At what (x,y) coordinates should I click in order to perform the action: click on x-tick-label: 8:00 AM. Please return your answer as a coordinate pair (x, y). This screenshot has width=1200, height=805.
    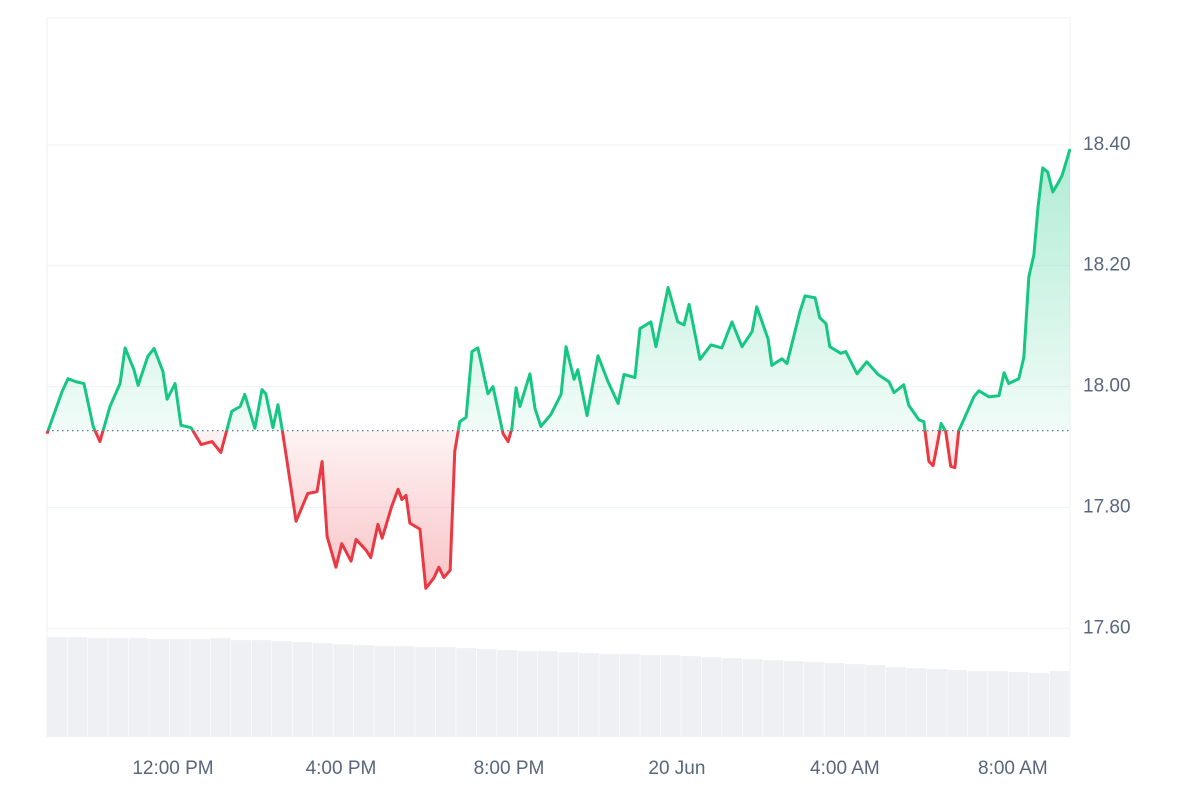
    Looking at the image, I should click on (1013, 768).